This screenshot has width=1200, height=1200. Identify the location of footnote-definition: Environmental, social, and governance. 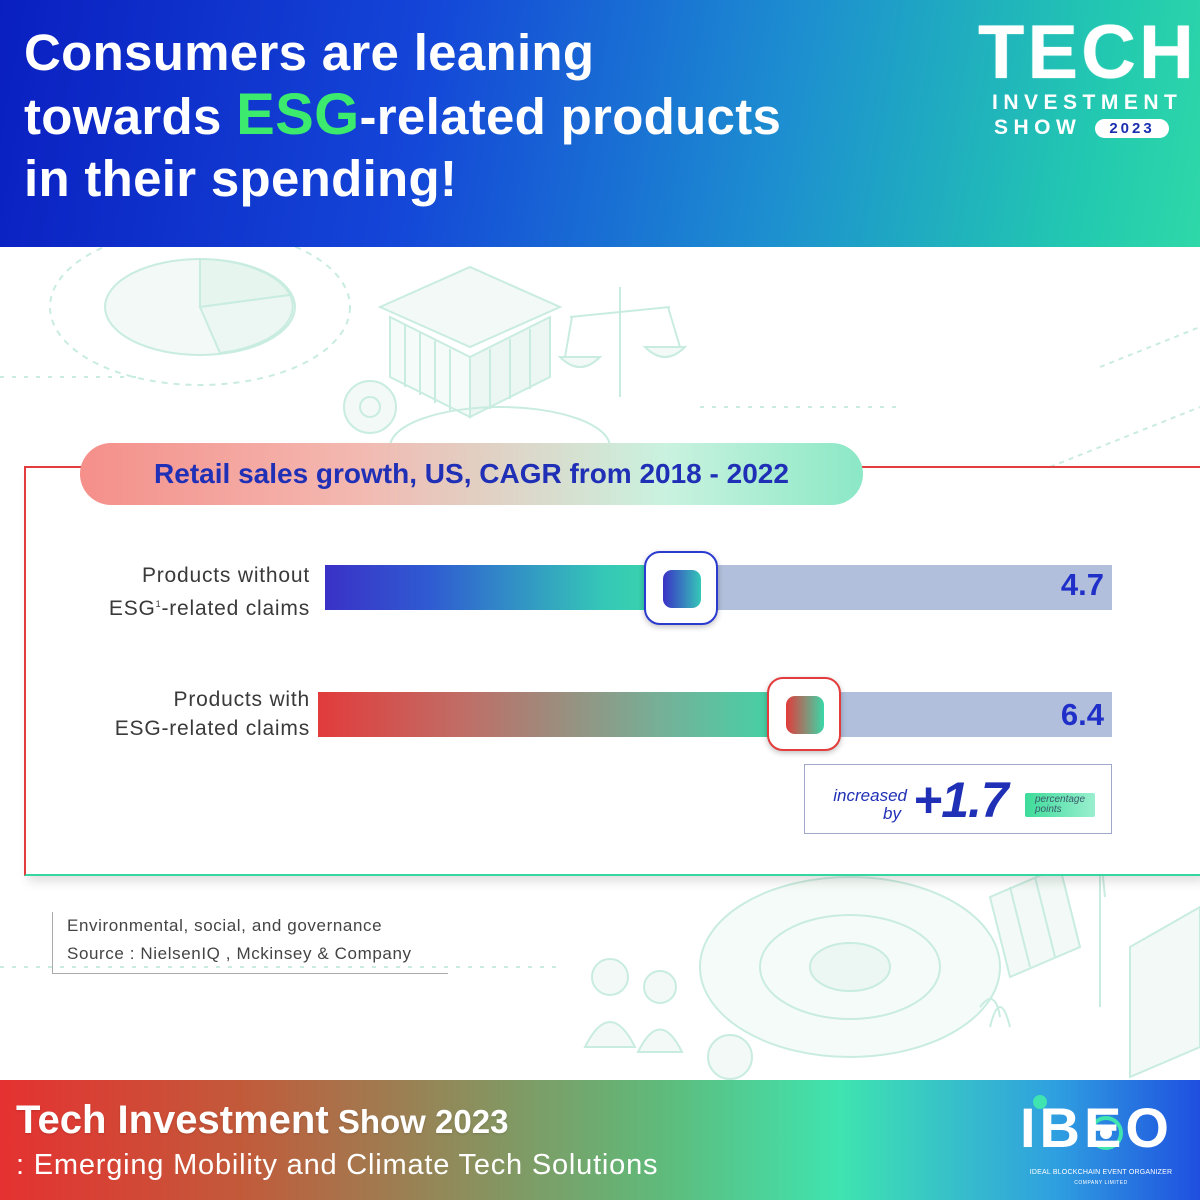
(225, 925).